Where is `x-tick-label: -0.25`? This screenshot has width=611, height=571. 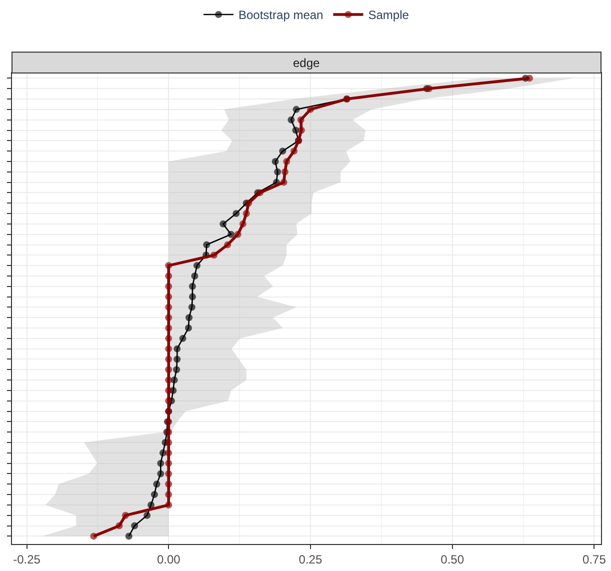
x-tick-label: -0.25 is located at coordinates (27, 559).